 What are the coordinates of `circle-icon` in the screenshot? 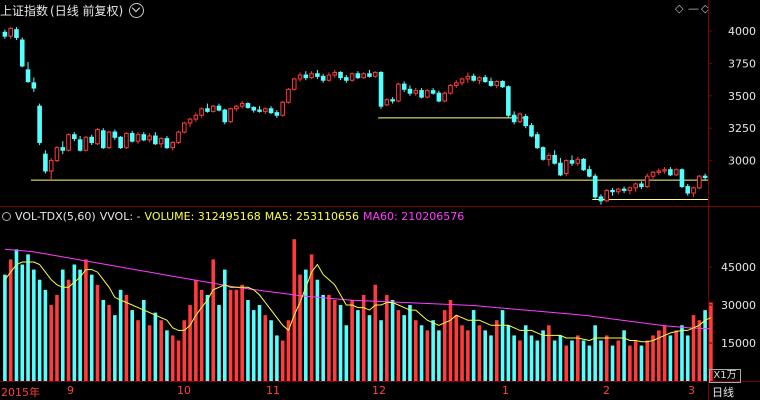 It's located at (6, 216).